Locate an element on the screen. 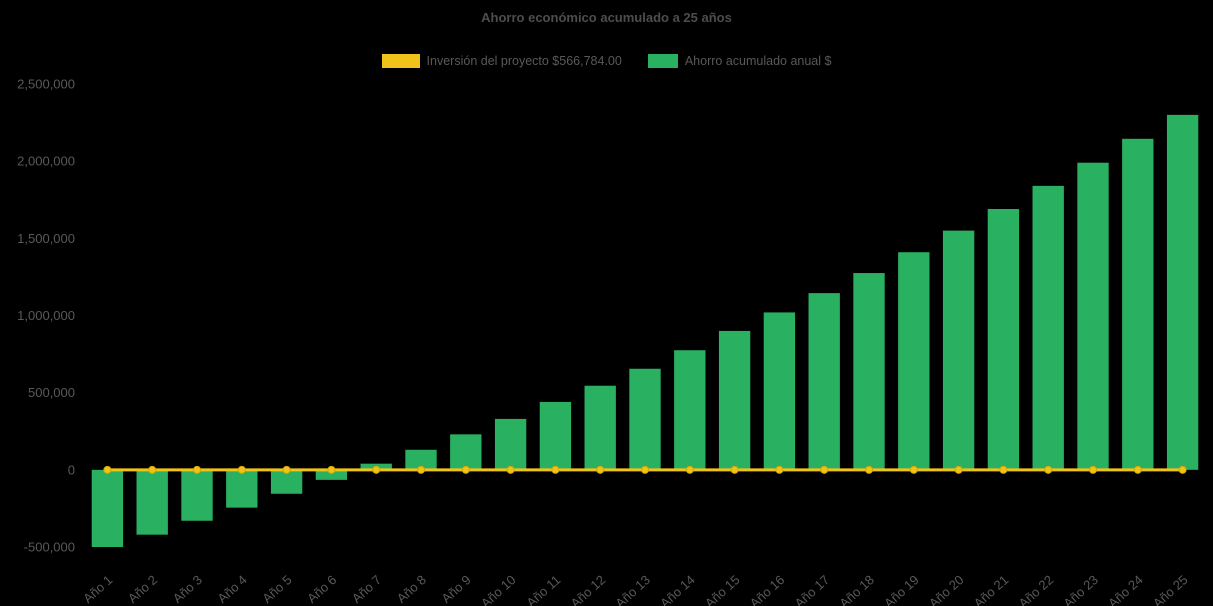  x-axis-tick-label: Año 14 is located at coordinates (677, 589).